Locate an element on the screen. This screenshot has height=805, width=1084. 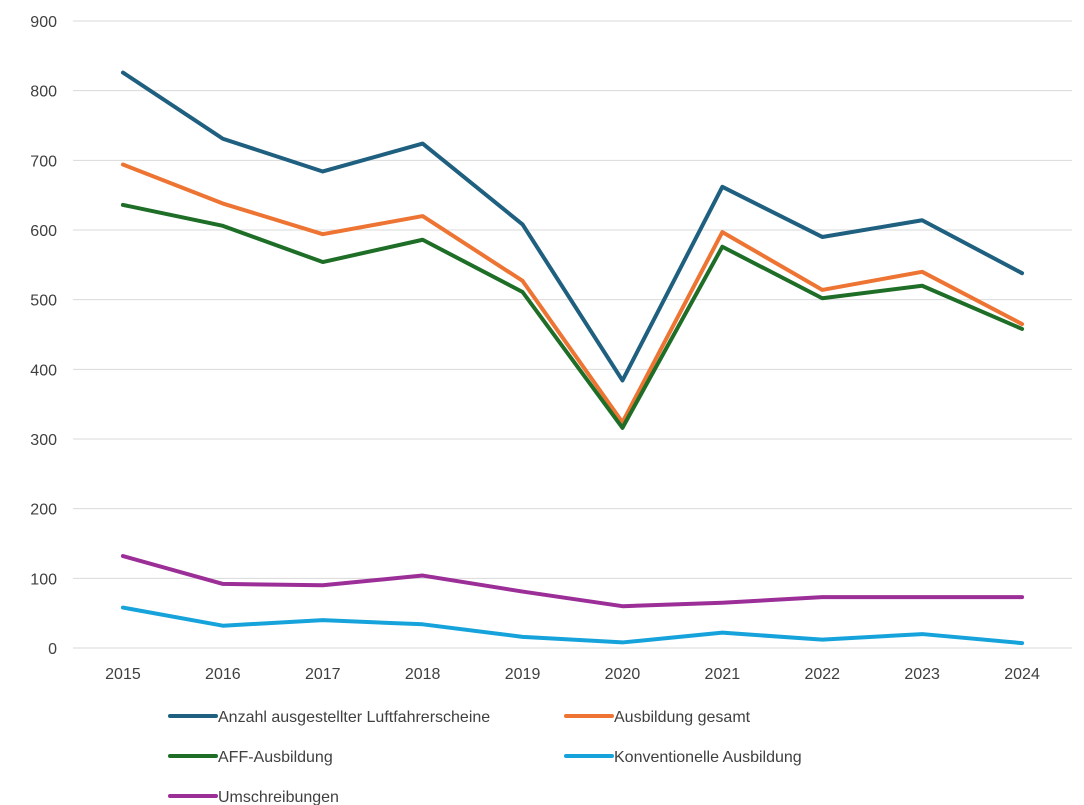
y-tick-label: 200 is located at coordinates (43, 510).